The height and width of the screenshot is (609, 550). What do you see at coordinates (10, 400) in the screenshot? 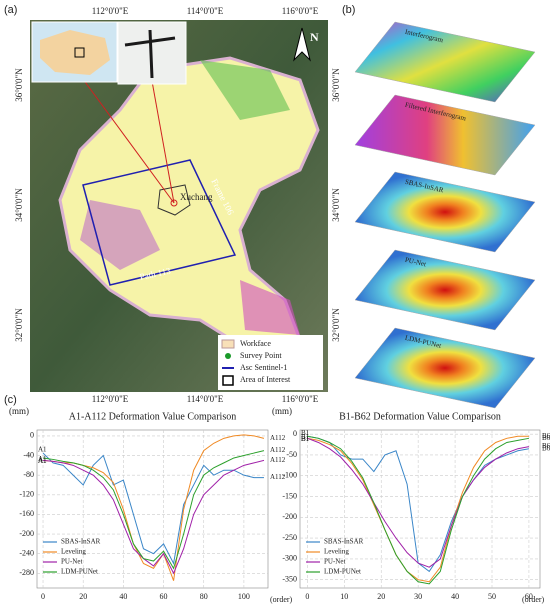
I see `panel-label: (c)` at bounding box center [10, 400].